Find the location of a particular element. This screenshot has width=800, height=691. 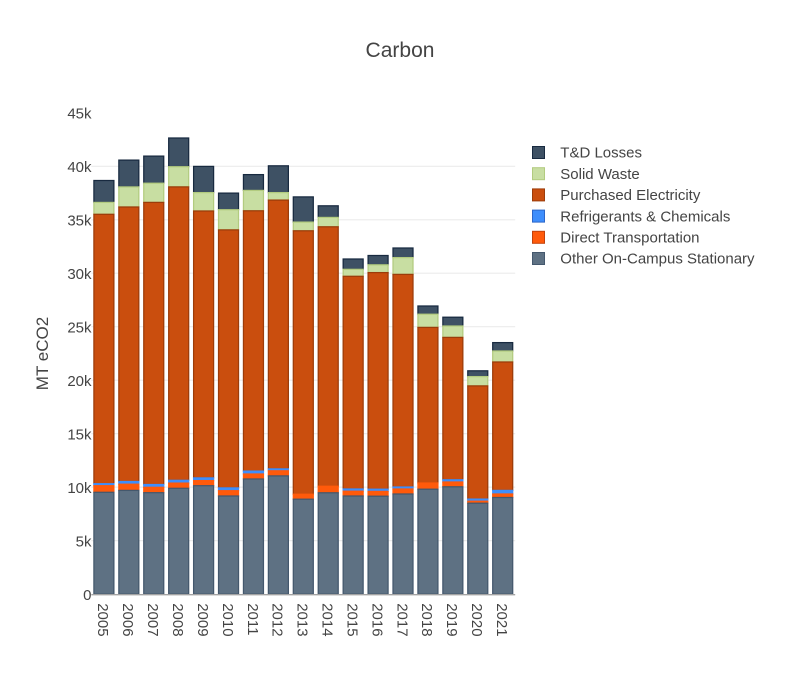

svg-text: 2019 is located at coordinates (451, 619).